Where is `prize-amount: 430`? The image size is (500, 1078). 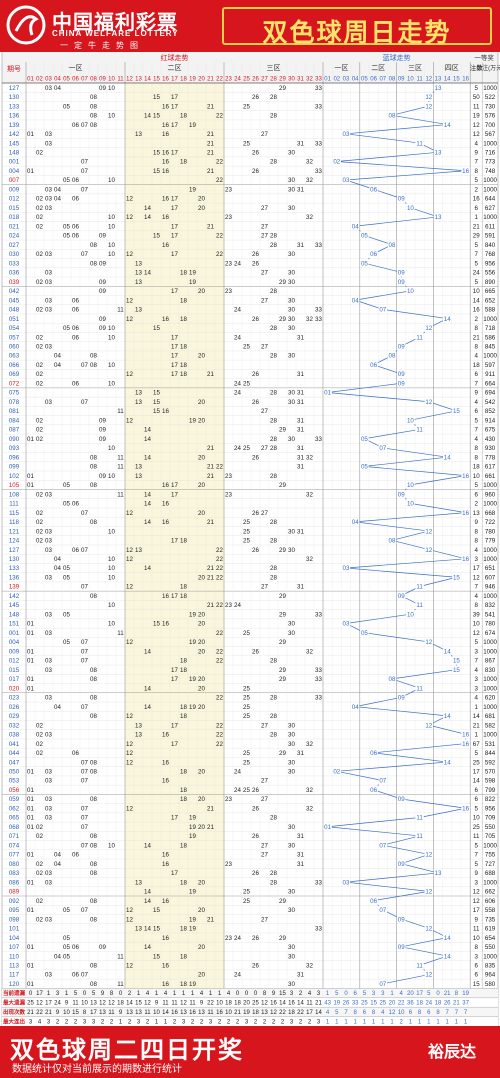
prize-amount: 430 is located at coordinates (490, 439).